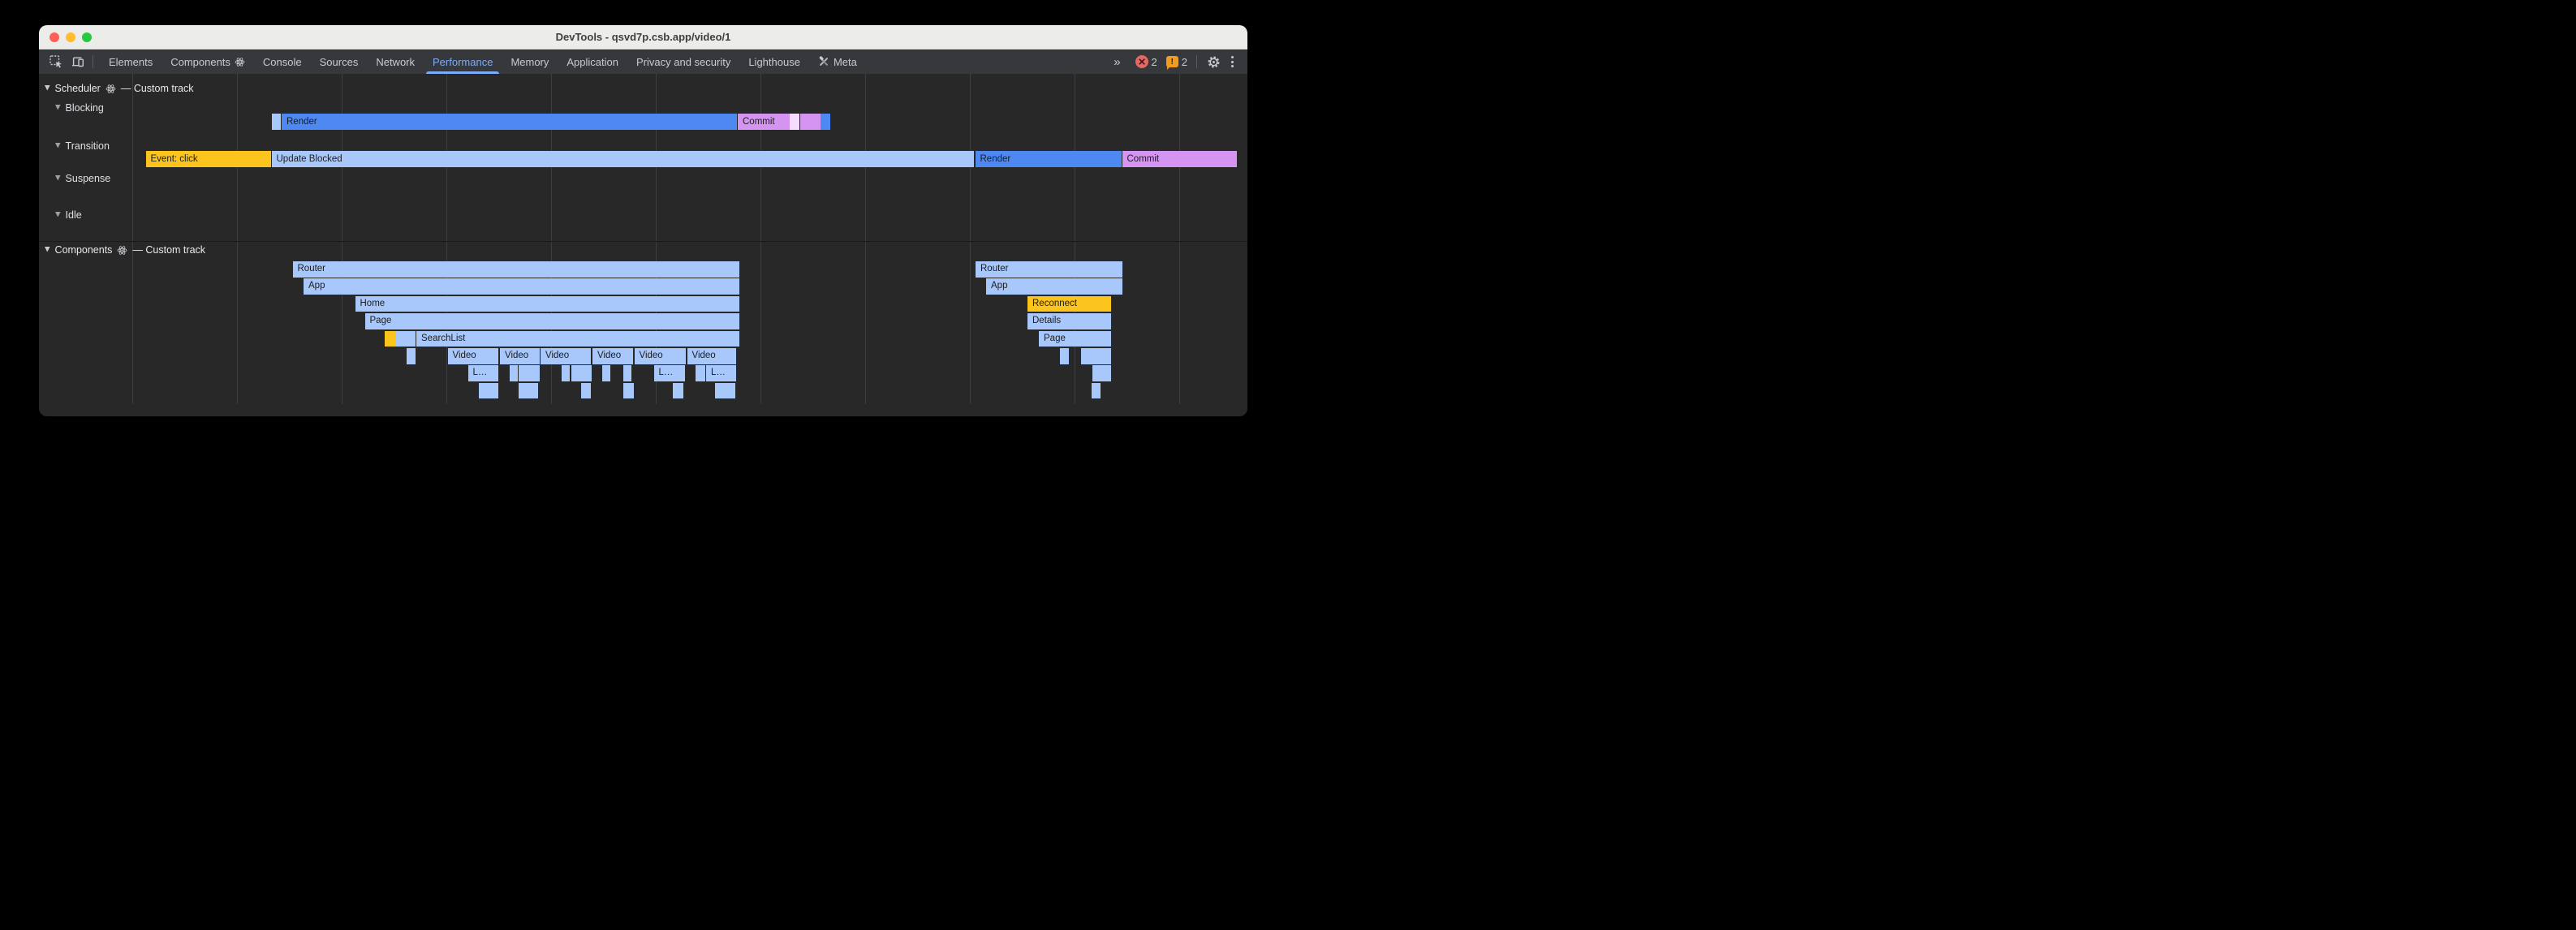  What do you see at coordinates (463, 62) in the screenshot?
I see `tab-performance: Performance` at bounding box center [463, 62].